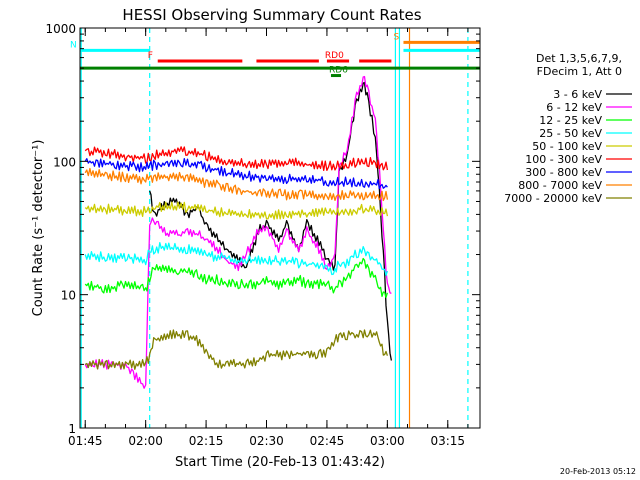 The width and height of the screenshot is (640, 480). Describe the element at coordinates (574, 107) in the screenshot. I see `legend-label-1: 6 - 12 keV` at that location.